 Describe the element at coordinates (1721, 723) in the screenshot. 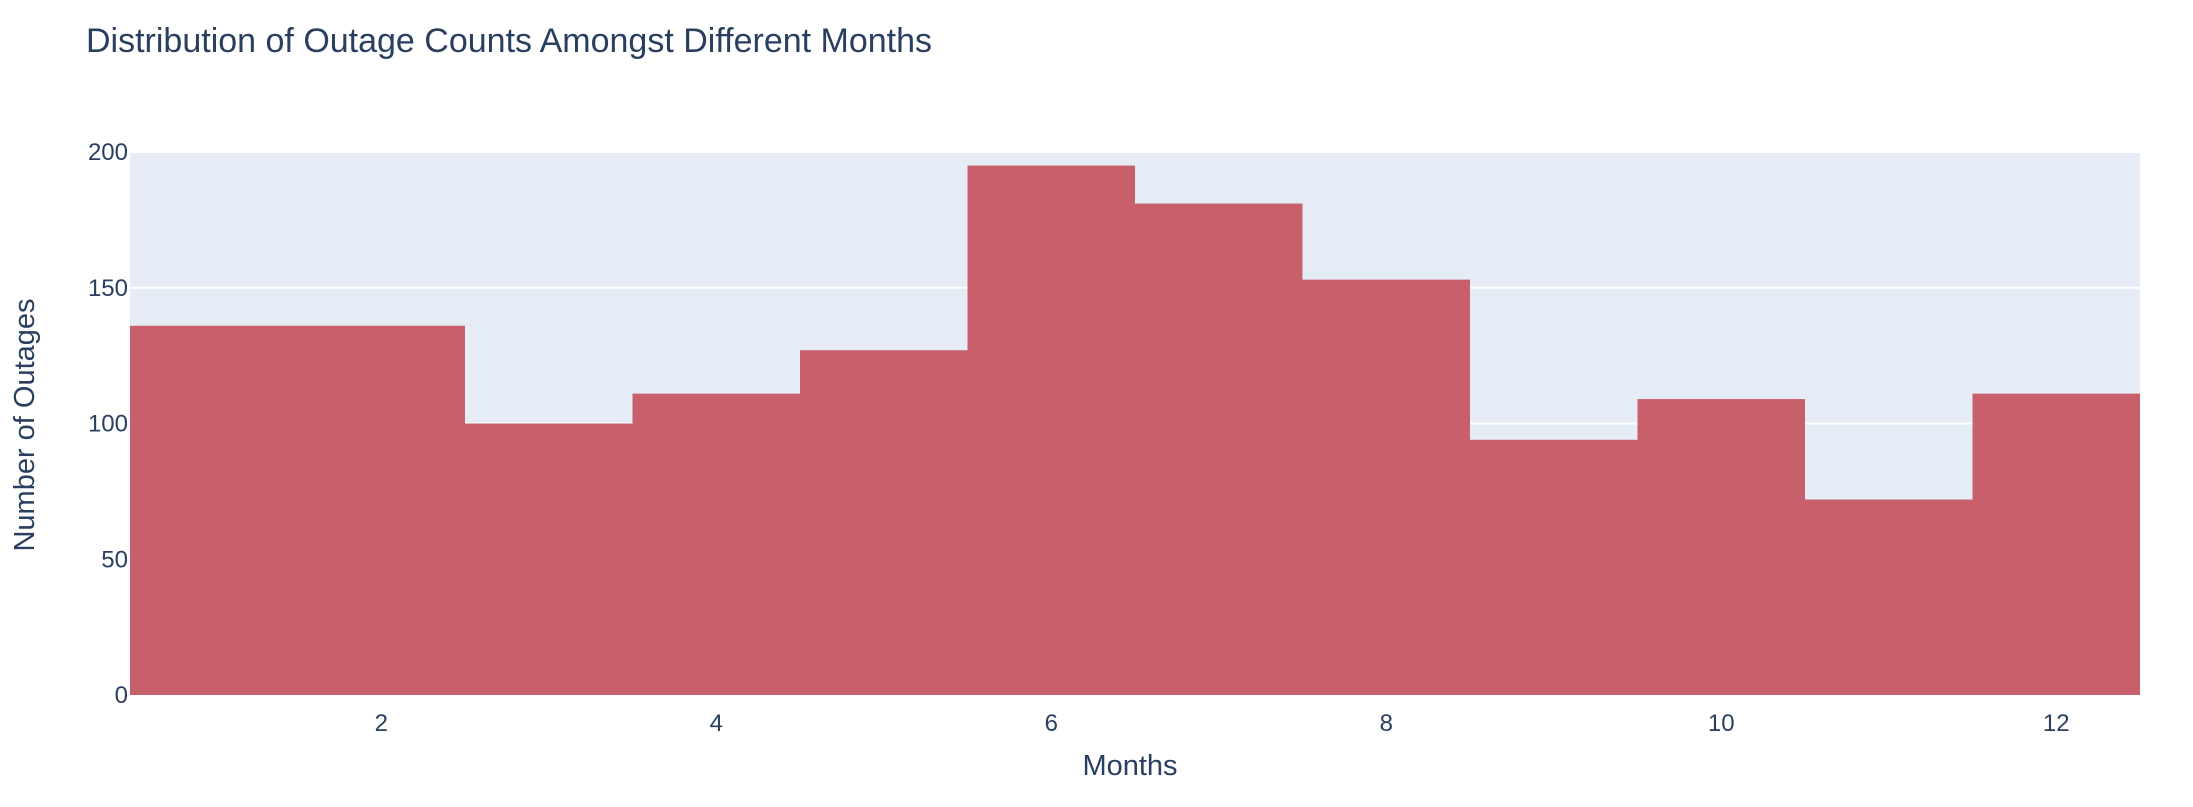

I see `x-tick-label: 10` at that location.